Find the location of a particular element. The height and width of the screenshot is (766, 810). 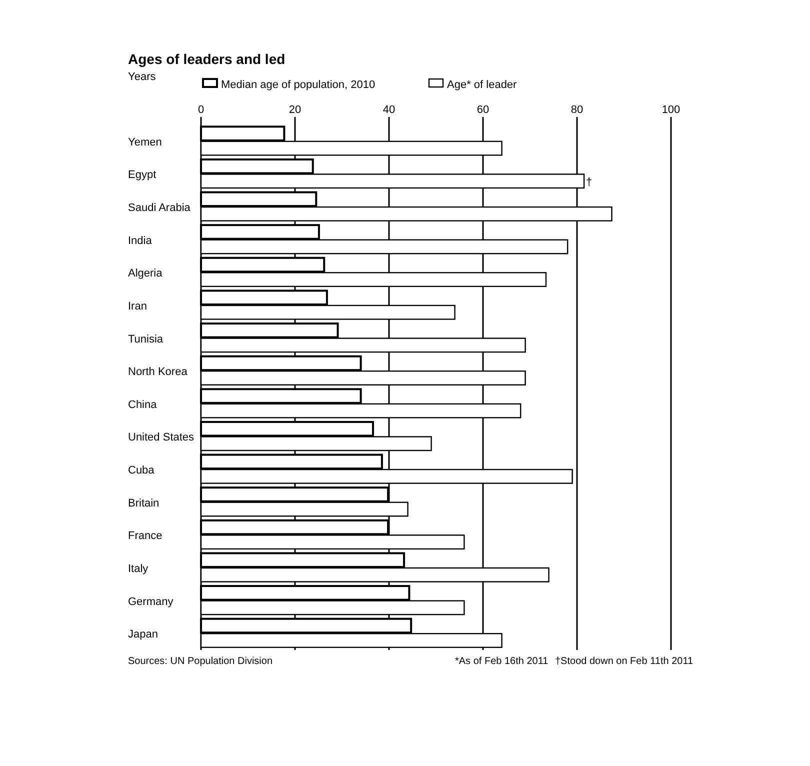

y-tick-label: Algeria is located at coordinates (146, 274).